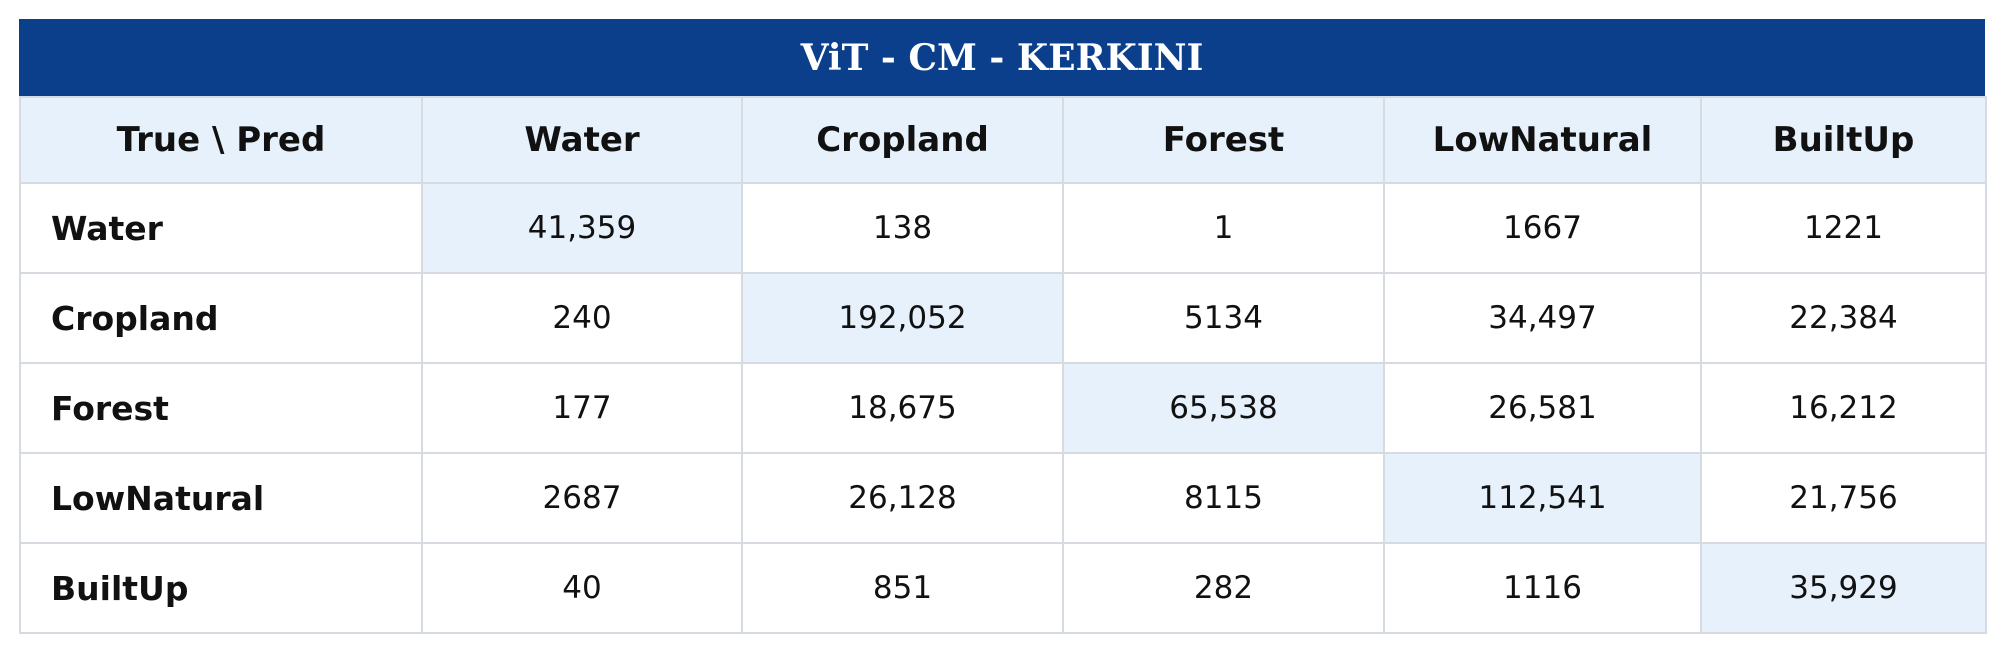 This screenshot has height=651, width=2006. What do you see at coordinates (1542, 408) in the screenshot?
I see `matrix-cell: 26,581` at bounding box center [1542, 408].